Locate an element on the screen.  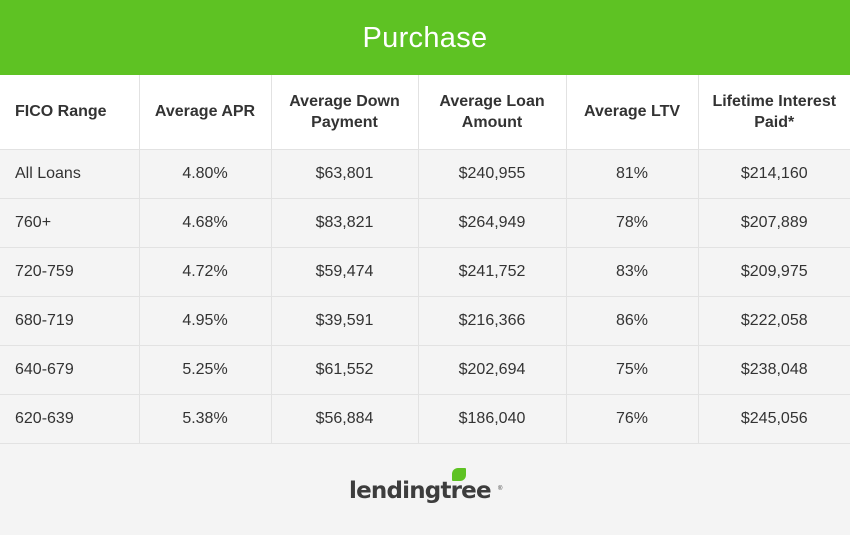
cell-average-down-payment: $61,552 is located at coordinates (345, 370).